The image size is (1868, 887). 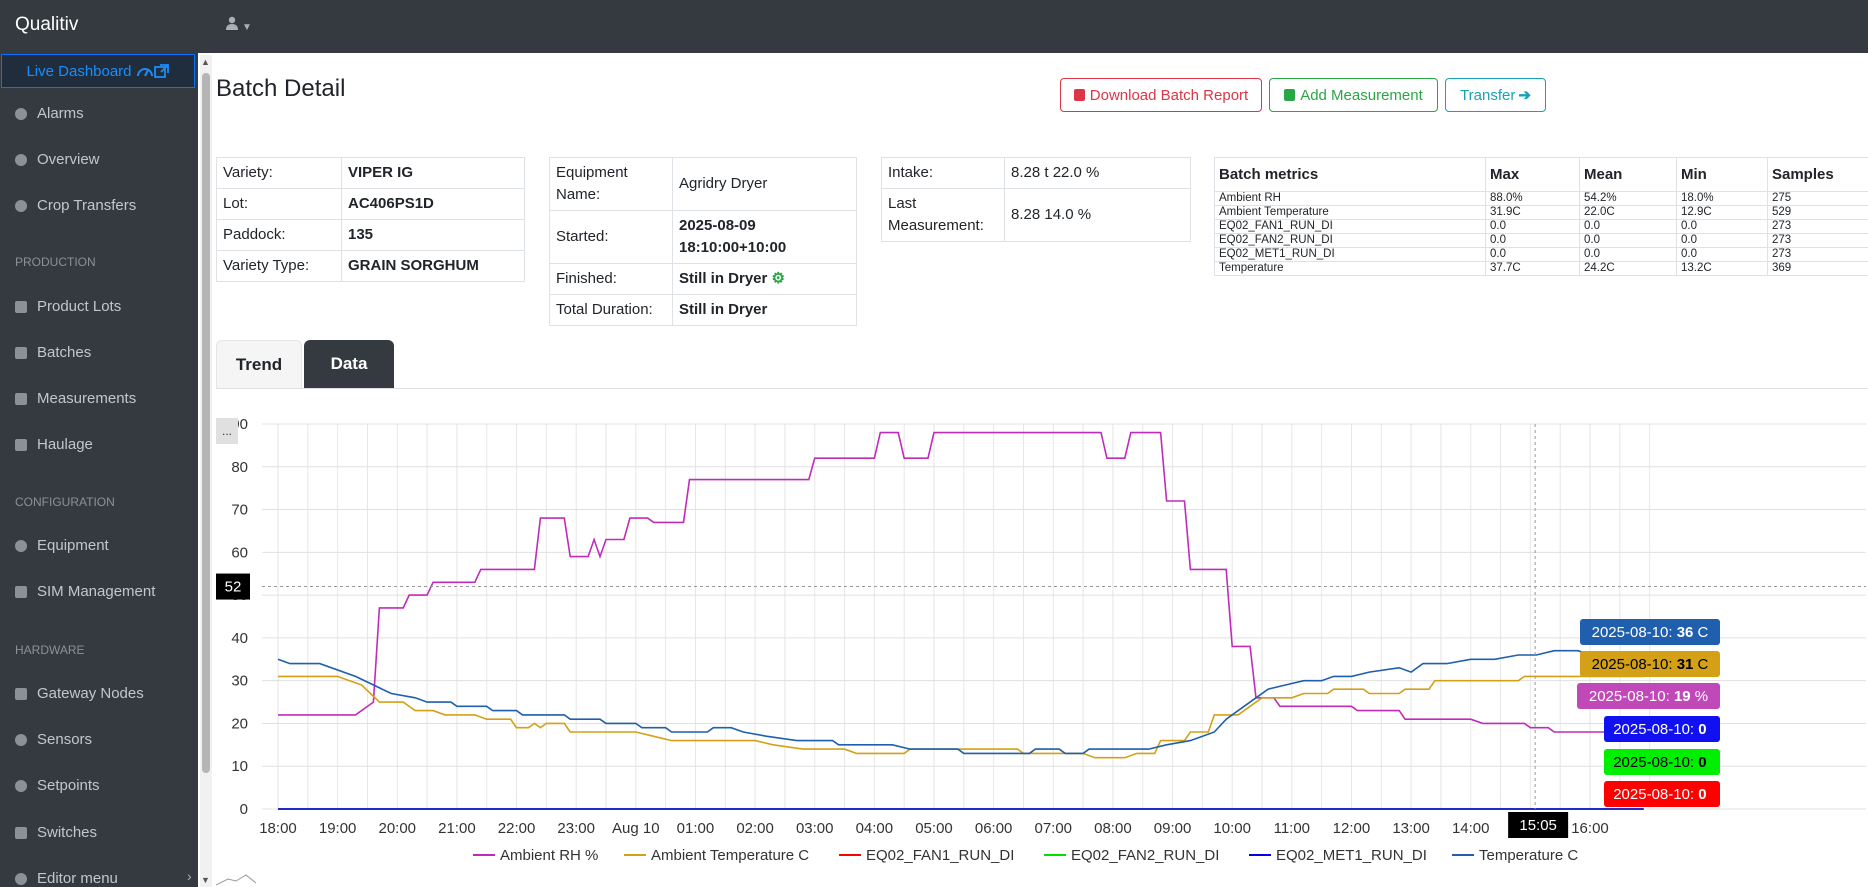 I want to click on tab-trend: Trend, so click(x=259, y=364).